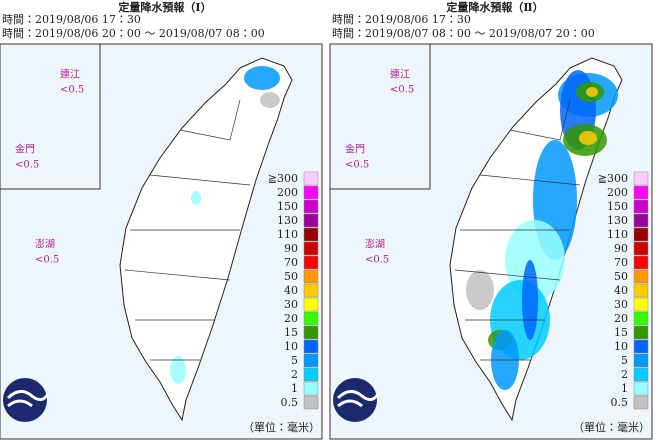 Image resolution: width=660 pixels, height=440 pixels. Describe the element at coordinates (164, 7) in the screenshot. I see `panel-title: 定量降水預報（Ⅰ）` at that location.